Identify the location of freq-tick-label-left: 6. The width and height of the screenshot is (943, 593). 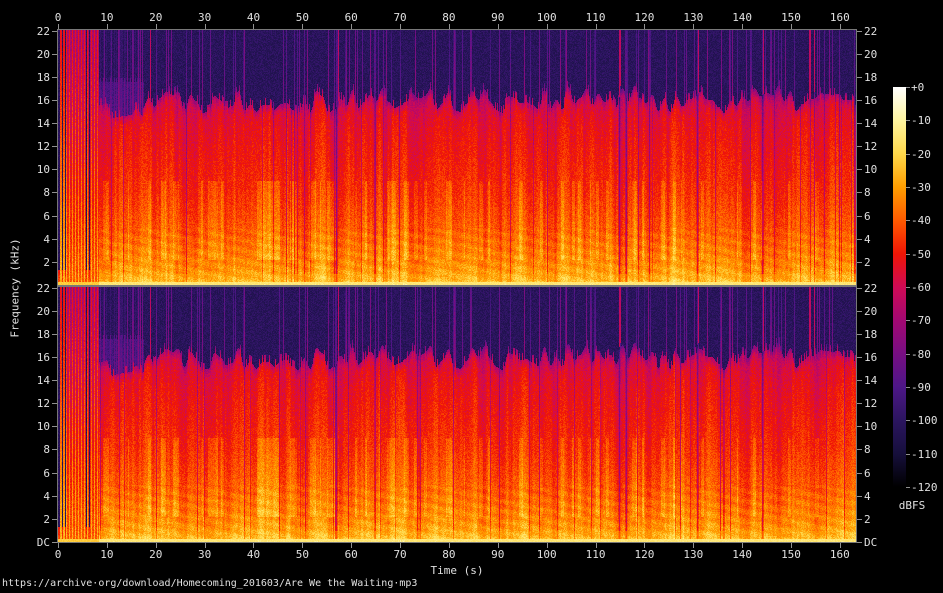
(46, 216).